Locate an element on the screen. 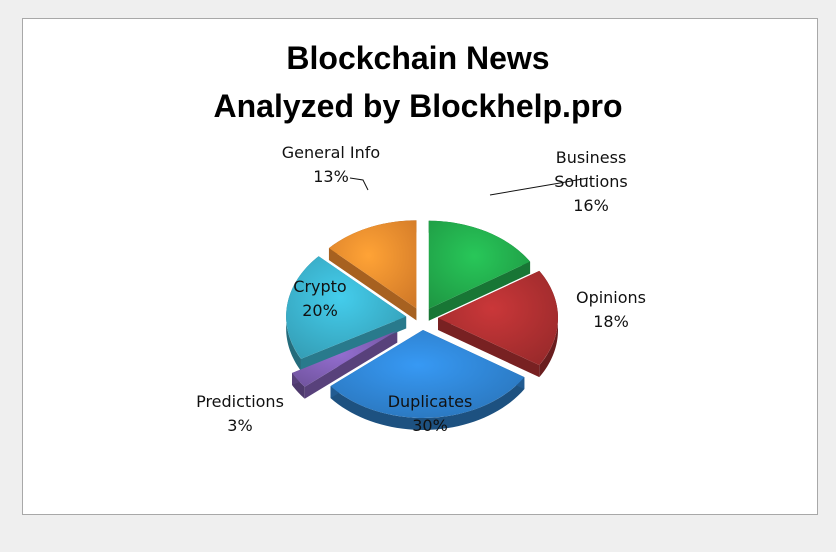 The width and height of the screenshot is (836, 552). slice-label-2-0: Duplicates is located at coordinates (430, 401).